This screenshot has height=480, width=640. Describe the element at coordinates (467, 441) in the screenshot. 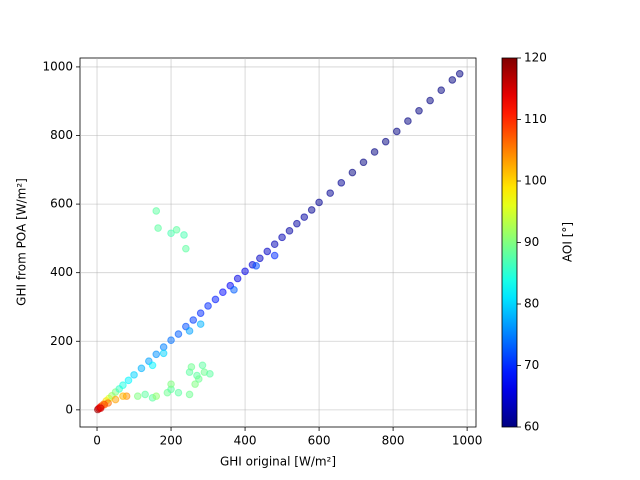

I see `x-tick-label: 1000` at that location.